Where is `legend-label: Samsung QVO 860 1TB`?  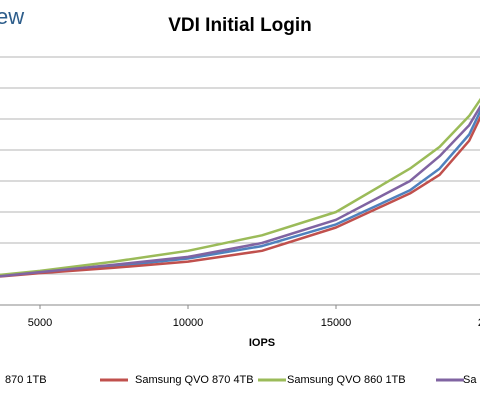
legend-label: Samsung QVO 860 1TB is located at coordinates (346, 380).